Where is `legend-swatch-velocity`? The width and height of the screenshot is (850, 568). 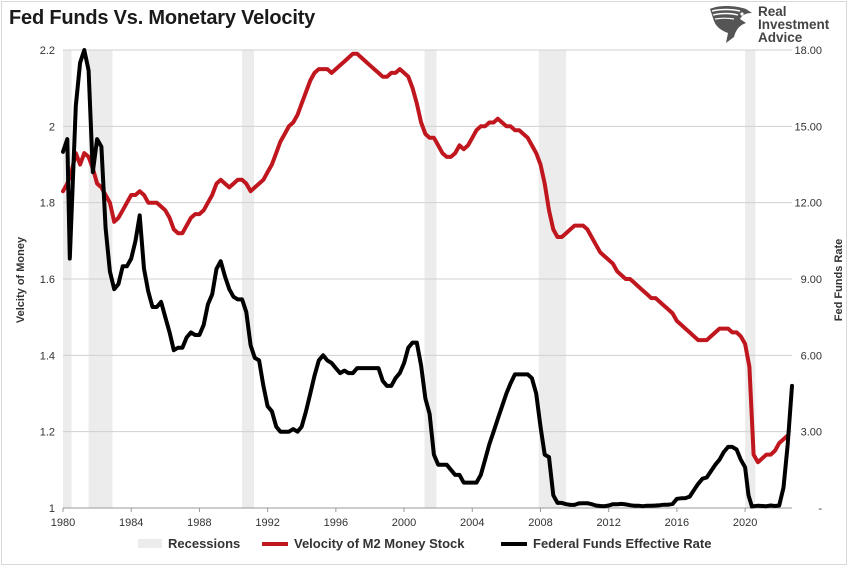
legend-swatch-velocity is located at coordinates (275, 543).